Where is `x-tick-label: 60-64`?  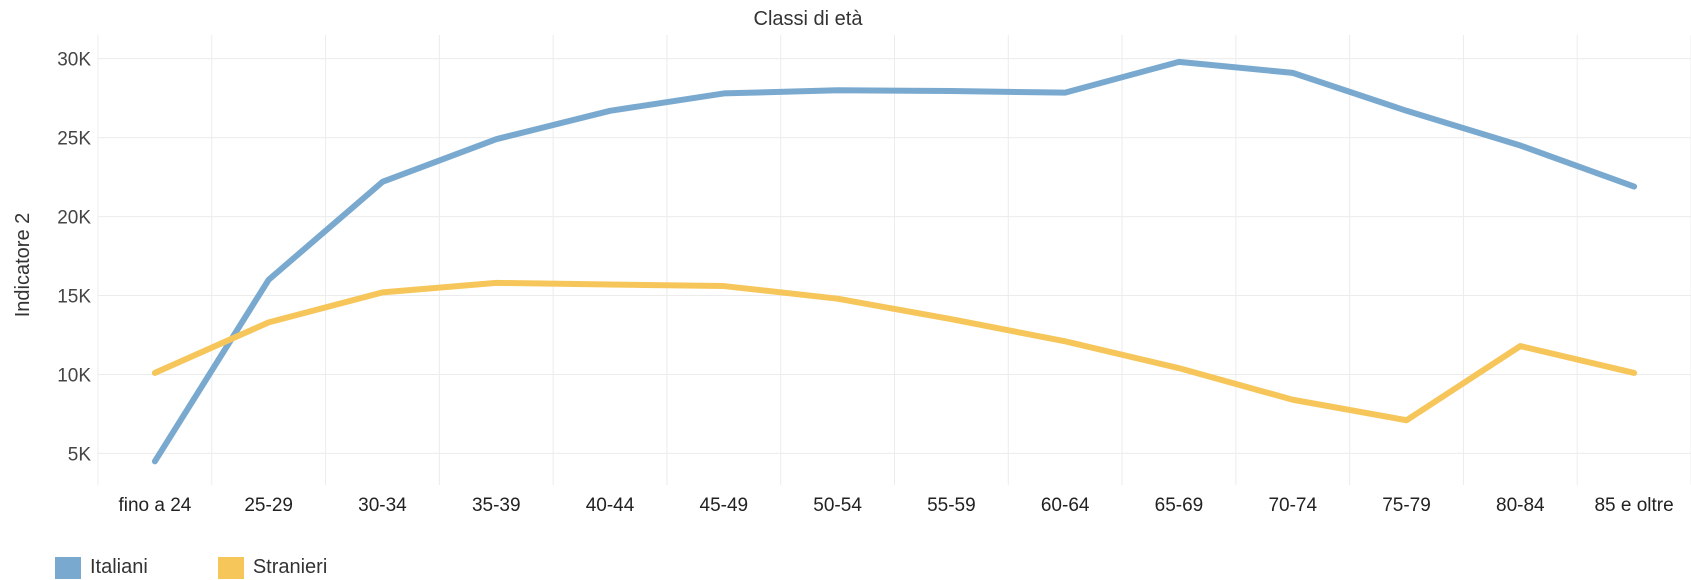
x-tick-label: 60-64 is located at coordinates (1065, 505).